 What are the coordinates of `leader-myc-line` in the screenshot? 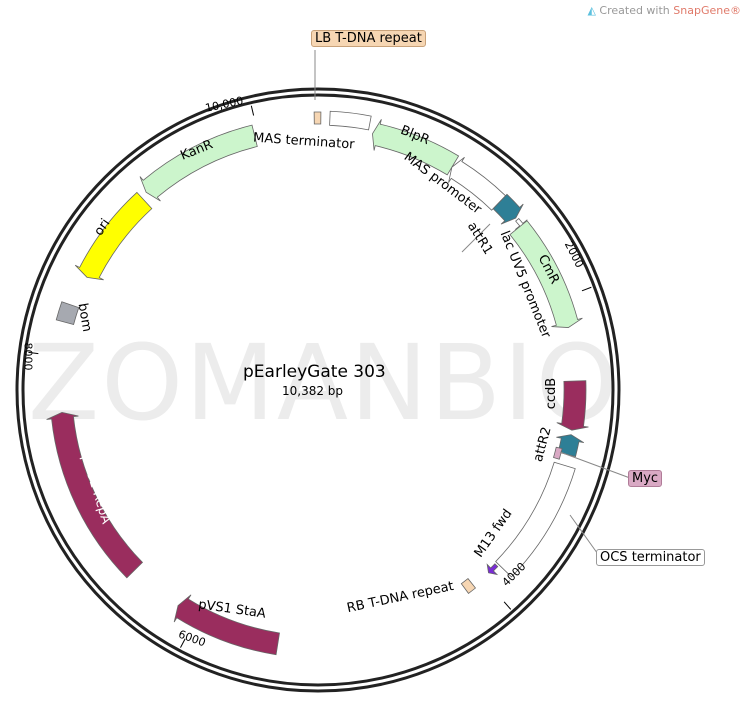 It's located at (595, 465).